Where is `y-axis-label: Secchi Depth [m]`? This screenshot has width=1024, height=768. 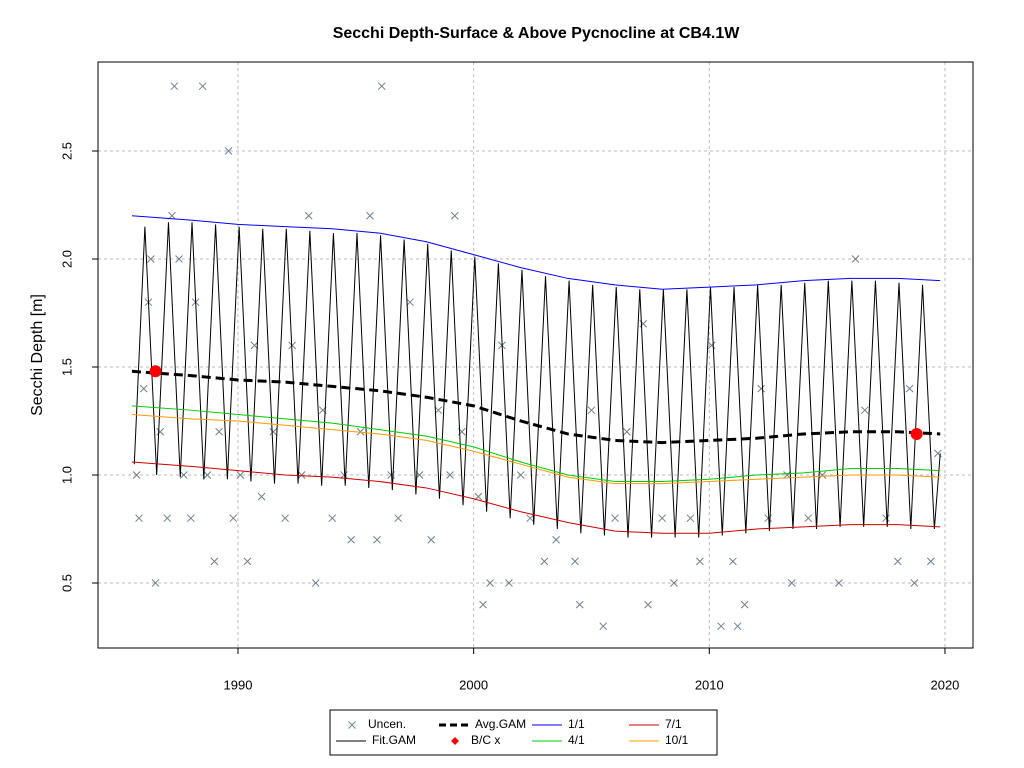
y-axis-label: Secchi Depth [m] is located at coordinates (37, 355).